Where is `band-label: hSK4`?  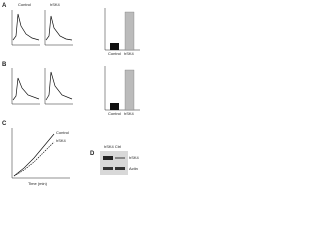
band-label: hSK4 is located at coordinates (134, 157).